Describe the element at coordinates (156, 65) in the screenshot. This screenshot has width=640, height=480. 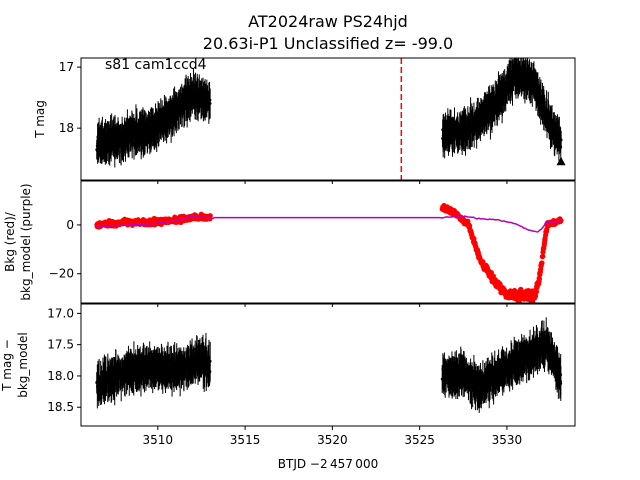
I see `camera-annotation: s81 cam1ccd4` at that location.